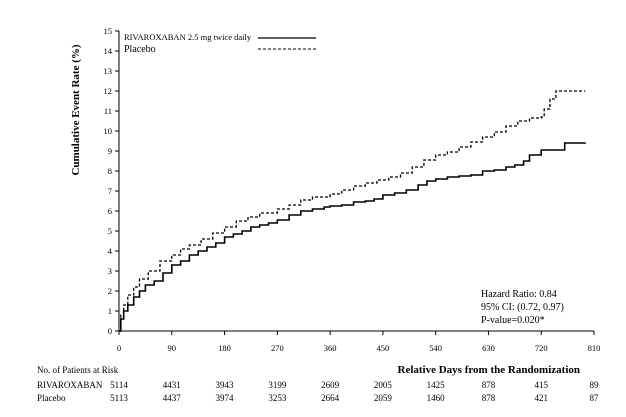 The width and height of the screenshot is (626, 417). I want to click on y-tick-label: 2, so click(110, 291).